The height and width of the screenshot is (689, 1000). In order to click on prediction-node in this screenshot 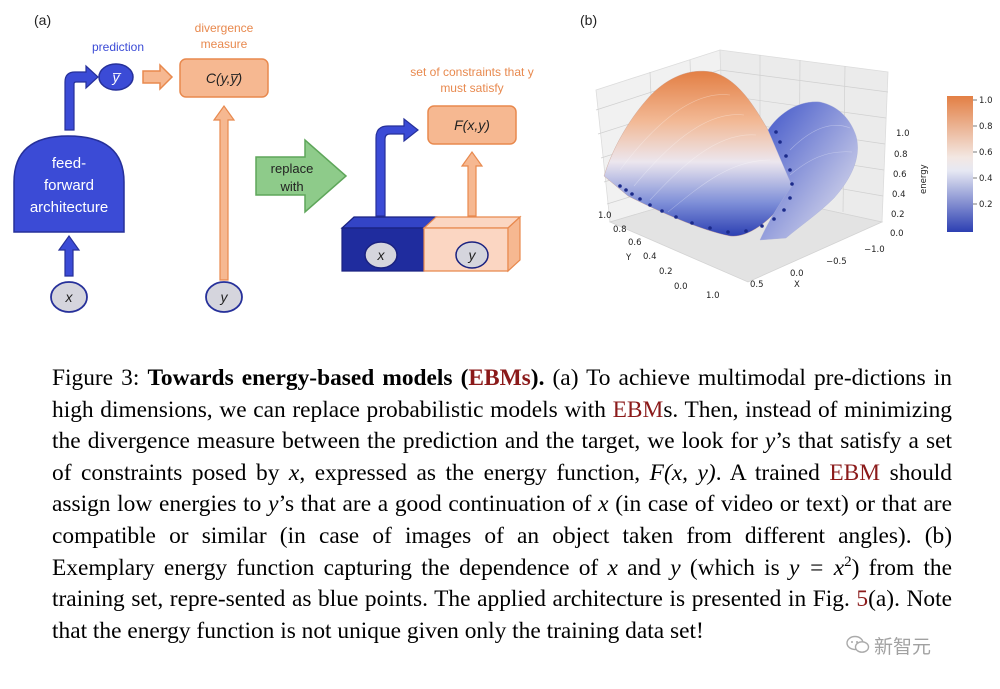, I will do `click(116, 77)`.